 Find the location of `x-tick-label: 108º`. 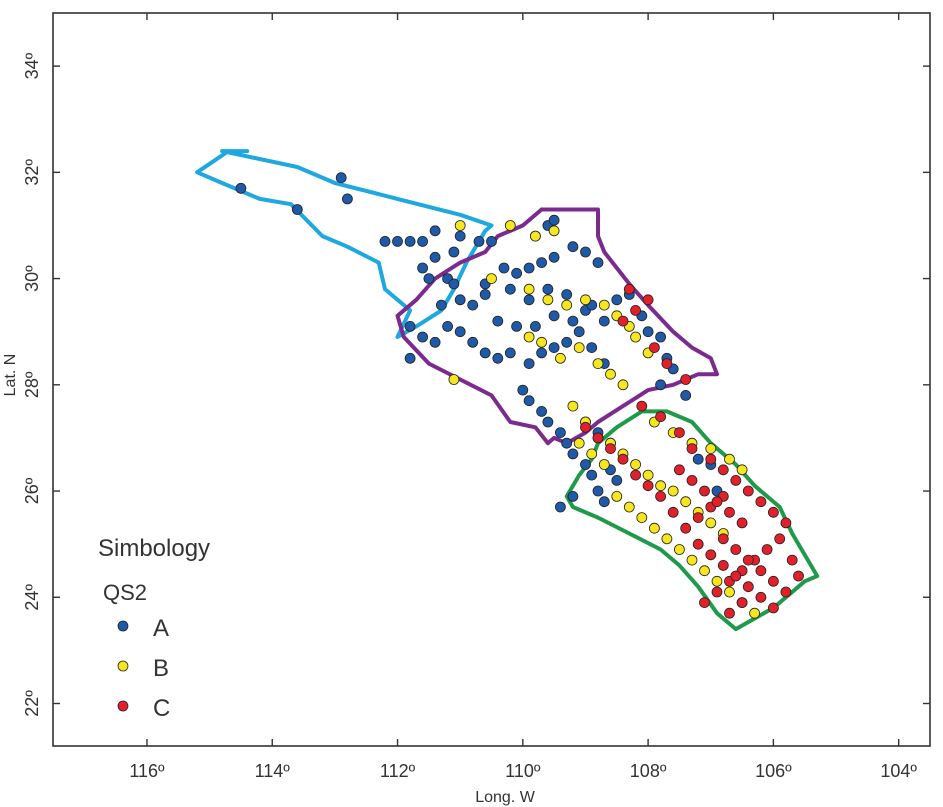

x-tick-label: 108º is located at coordinates (648, 771).